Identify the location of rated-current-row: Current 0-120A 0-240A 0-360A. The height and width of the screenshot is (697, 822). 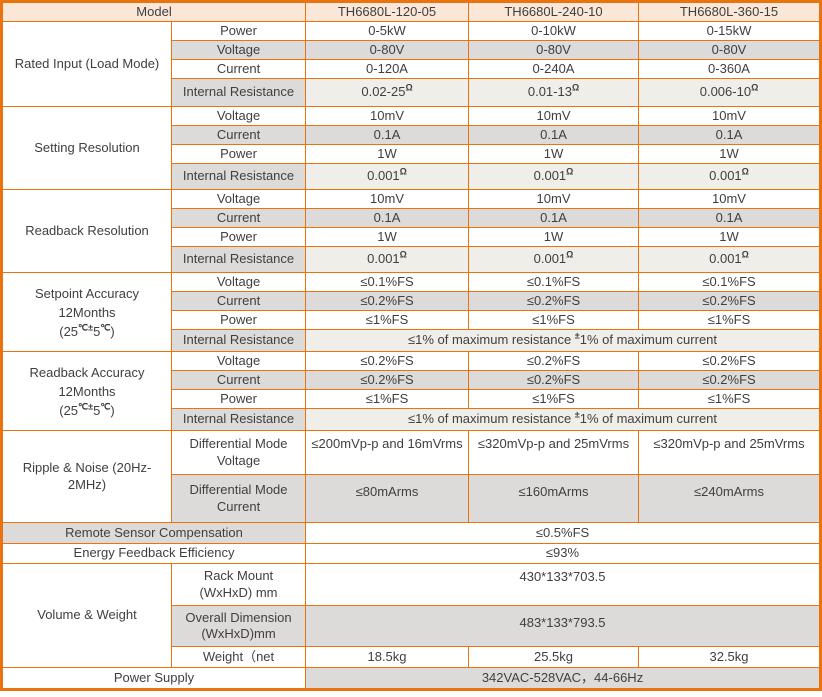
(411, 69).